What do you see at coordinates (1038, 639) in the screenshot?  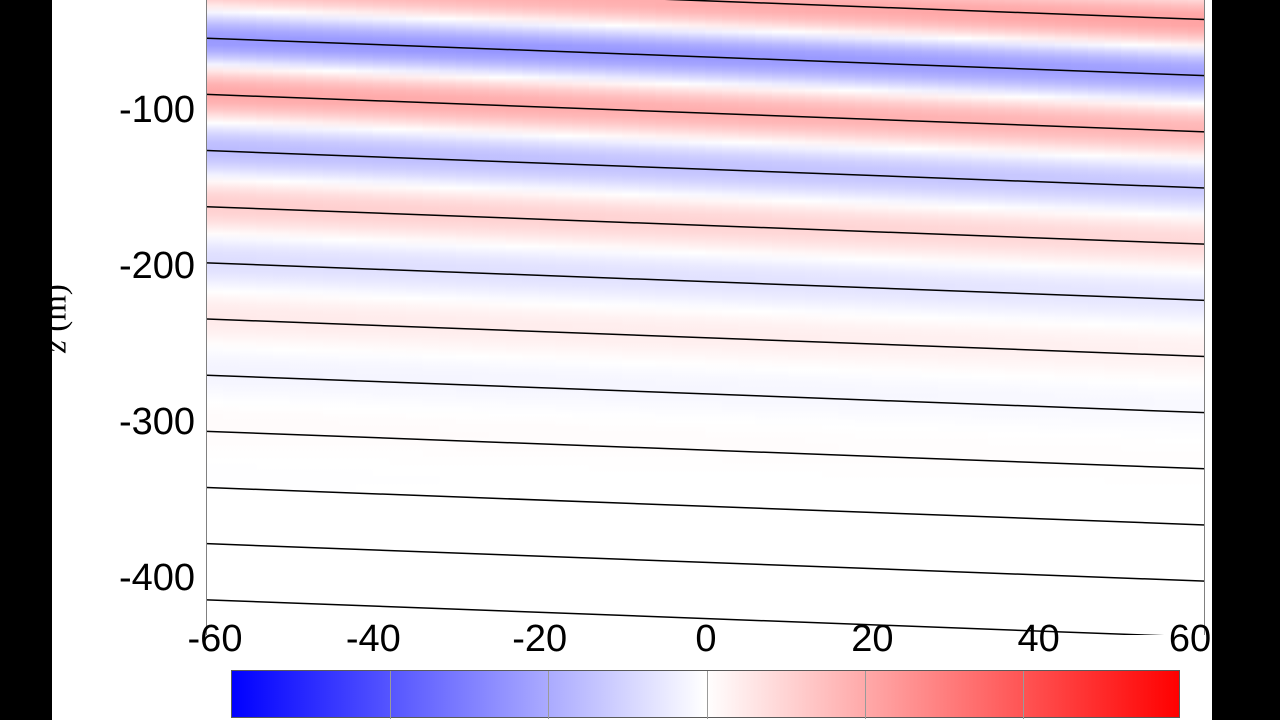 I see `x-tick-label: 40` at bounding box center [1038, 639].